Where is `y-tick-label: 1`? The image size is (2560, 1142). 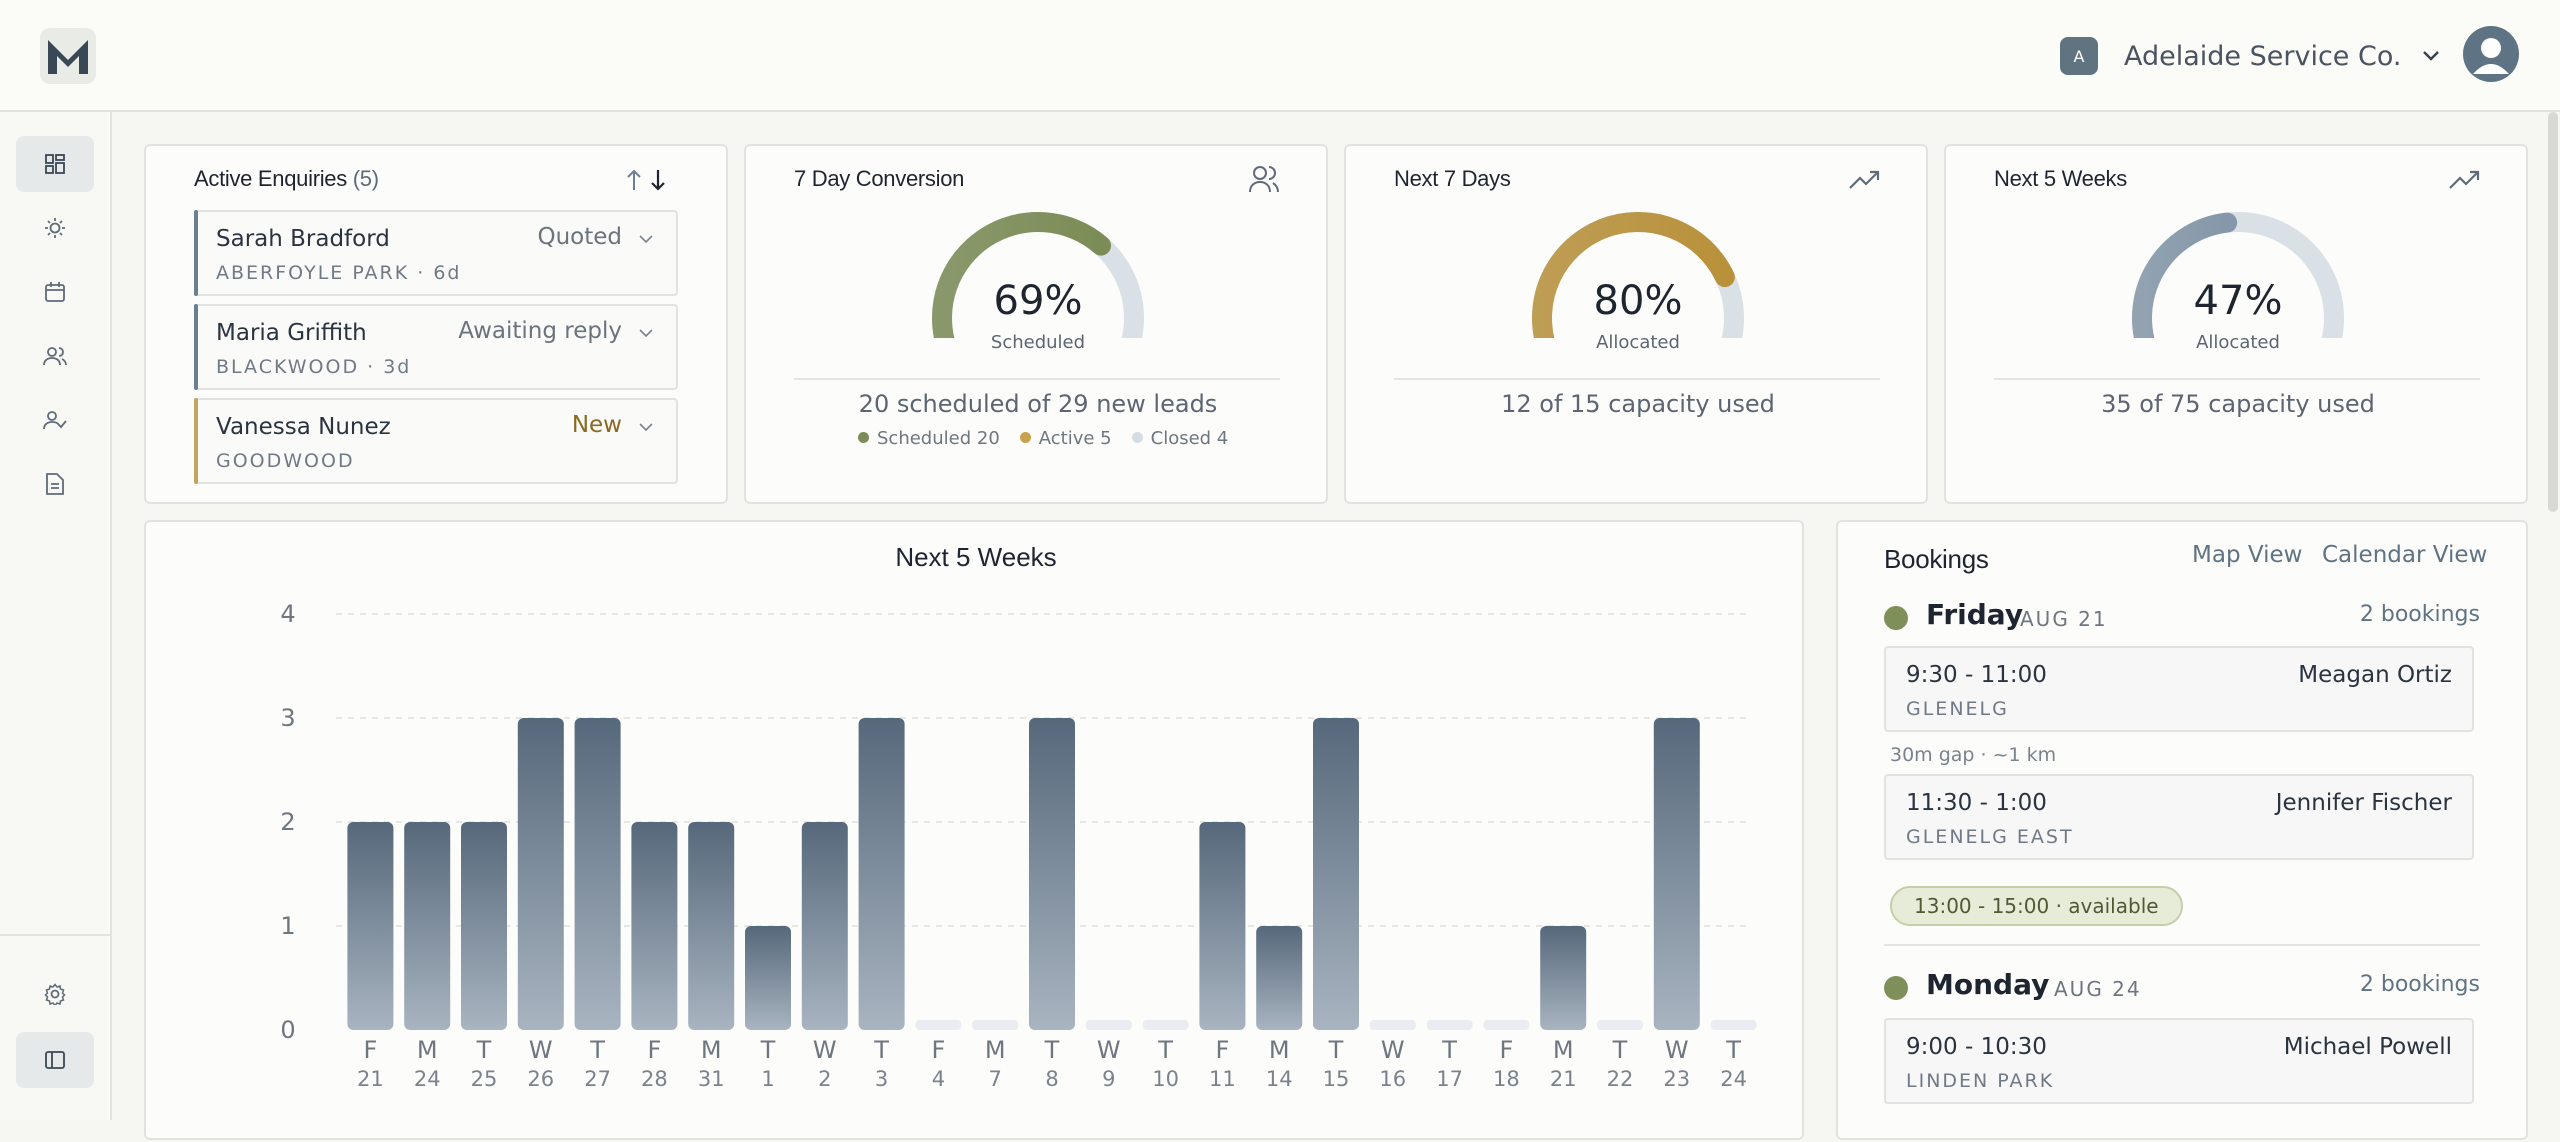 y-tick-label: 1 is located at coordinates (287, 926).